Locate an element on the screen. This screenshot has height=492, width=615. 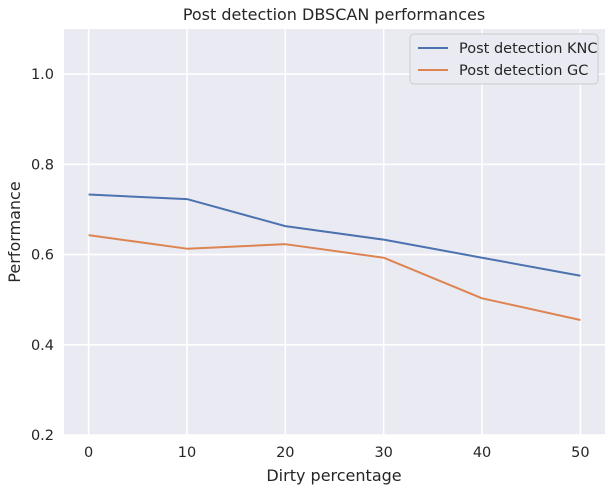
y-axis-label: Performance is located at coordinates (14, 231).